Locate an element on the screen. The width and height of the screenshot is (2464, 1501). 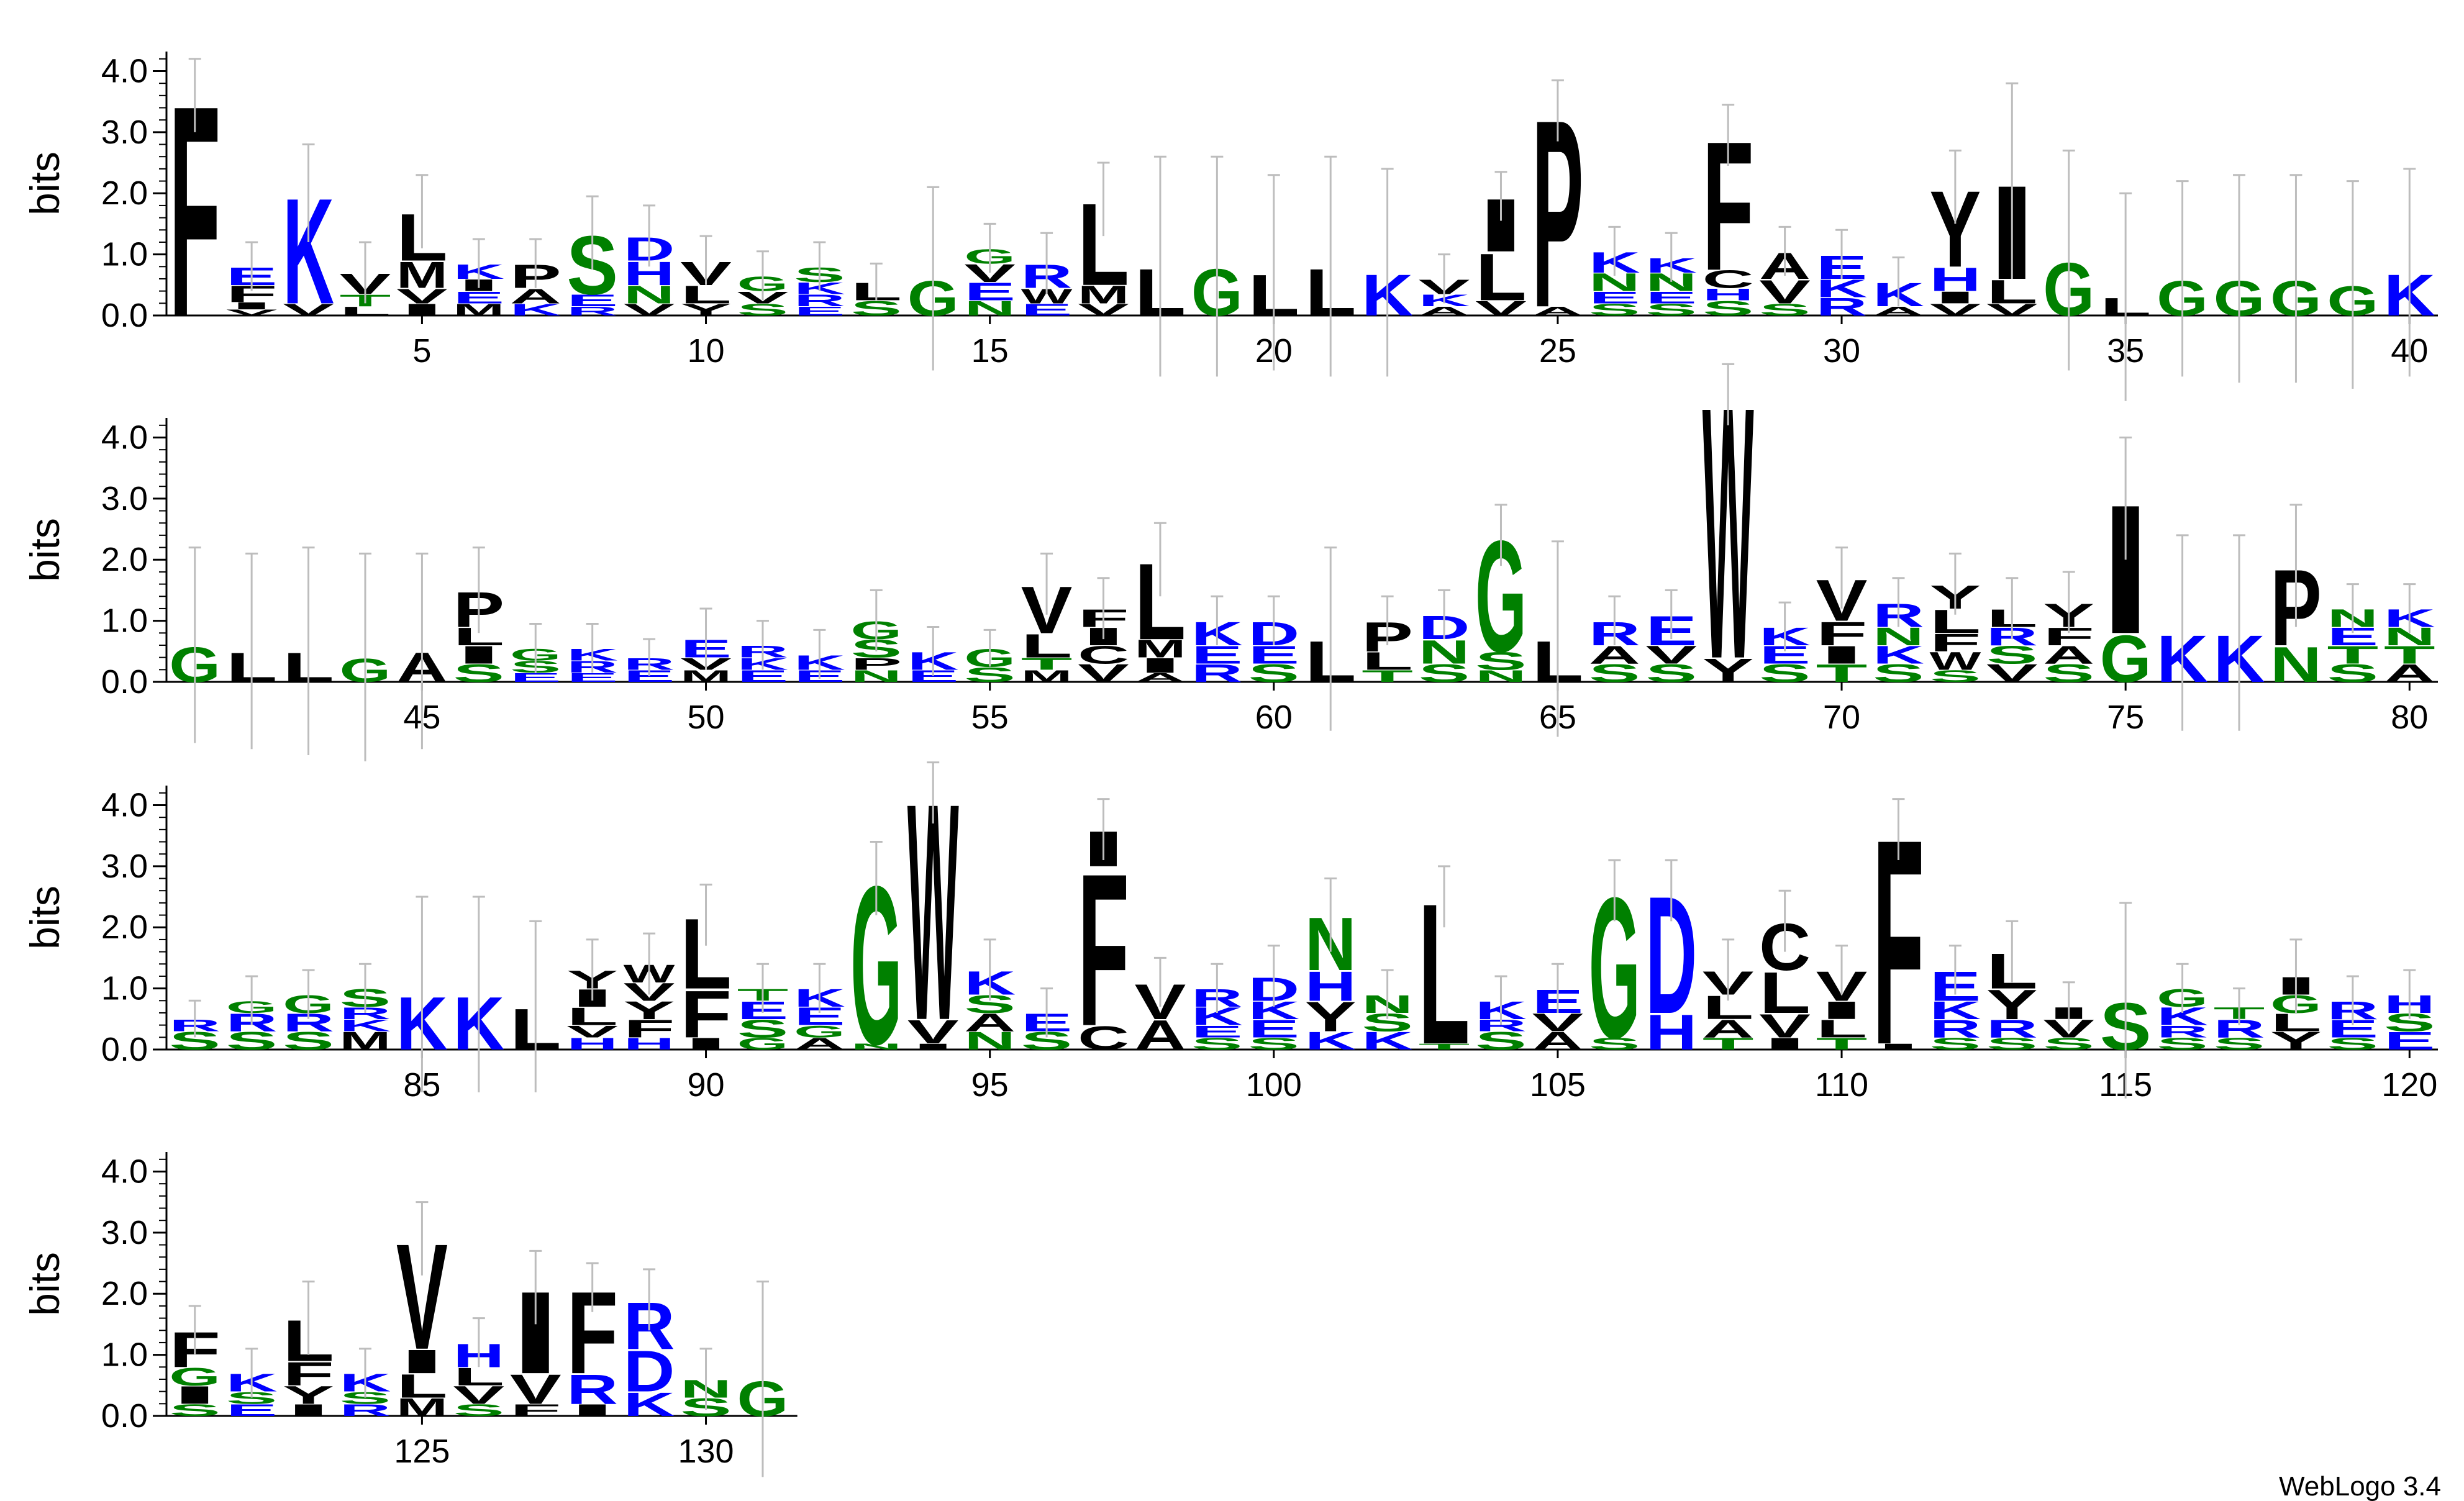
x-tick-label: 55 is located at coordinates (990, 717).